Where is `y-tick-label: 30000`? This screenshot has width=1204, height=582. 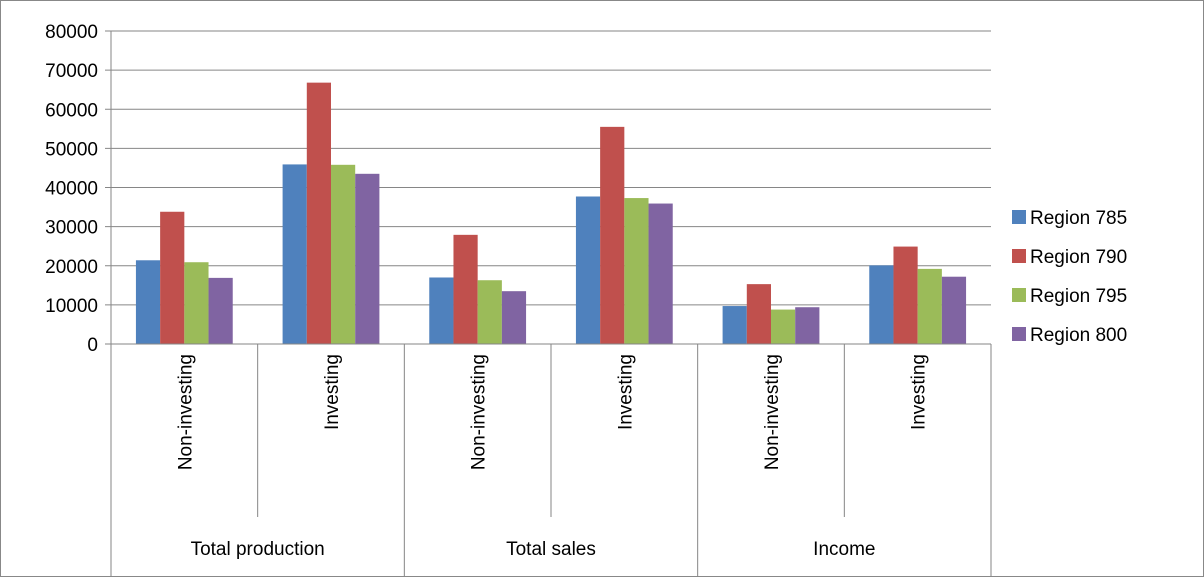 y-tick-label: 30000 is located at coordinates (71, 228).